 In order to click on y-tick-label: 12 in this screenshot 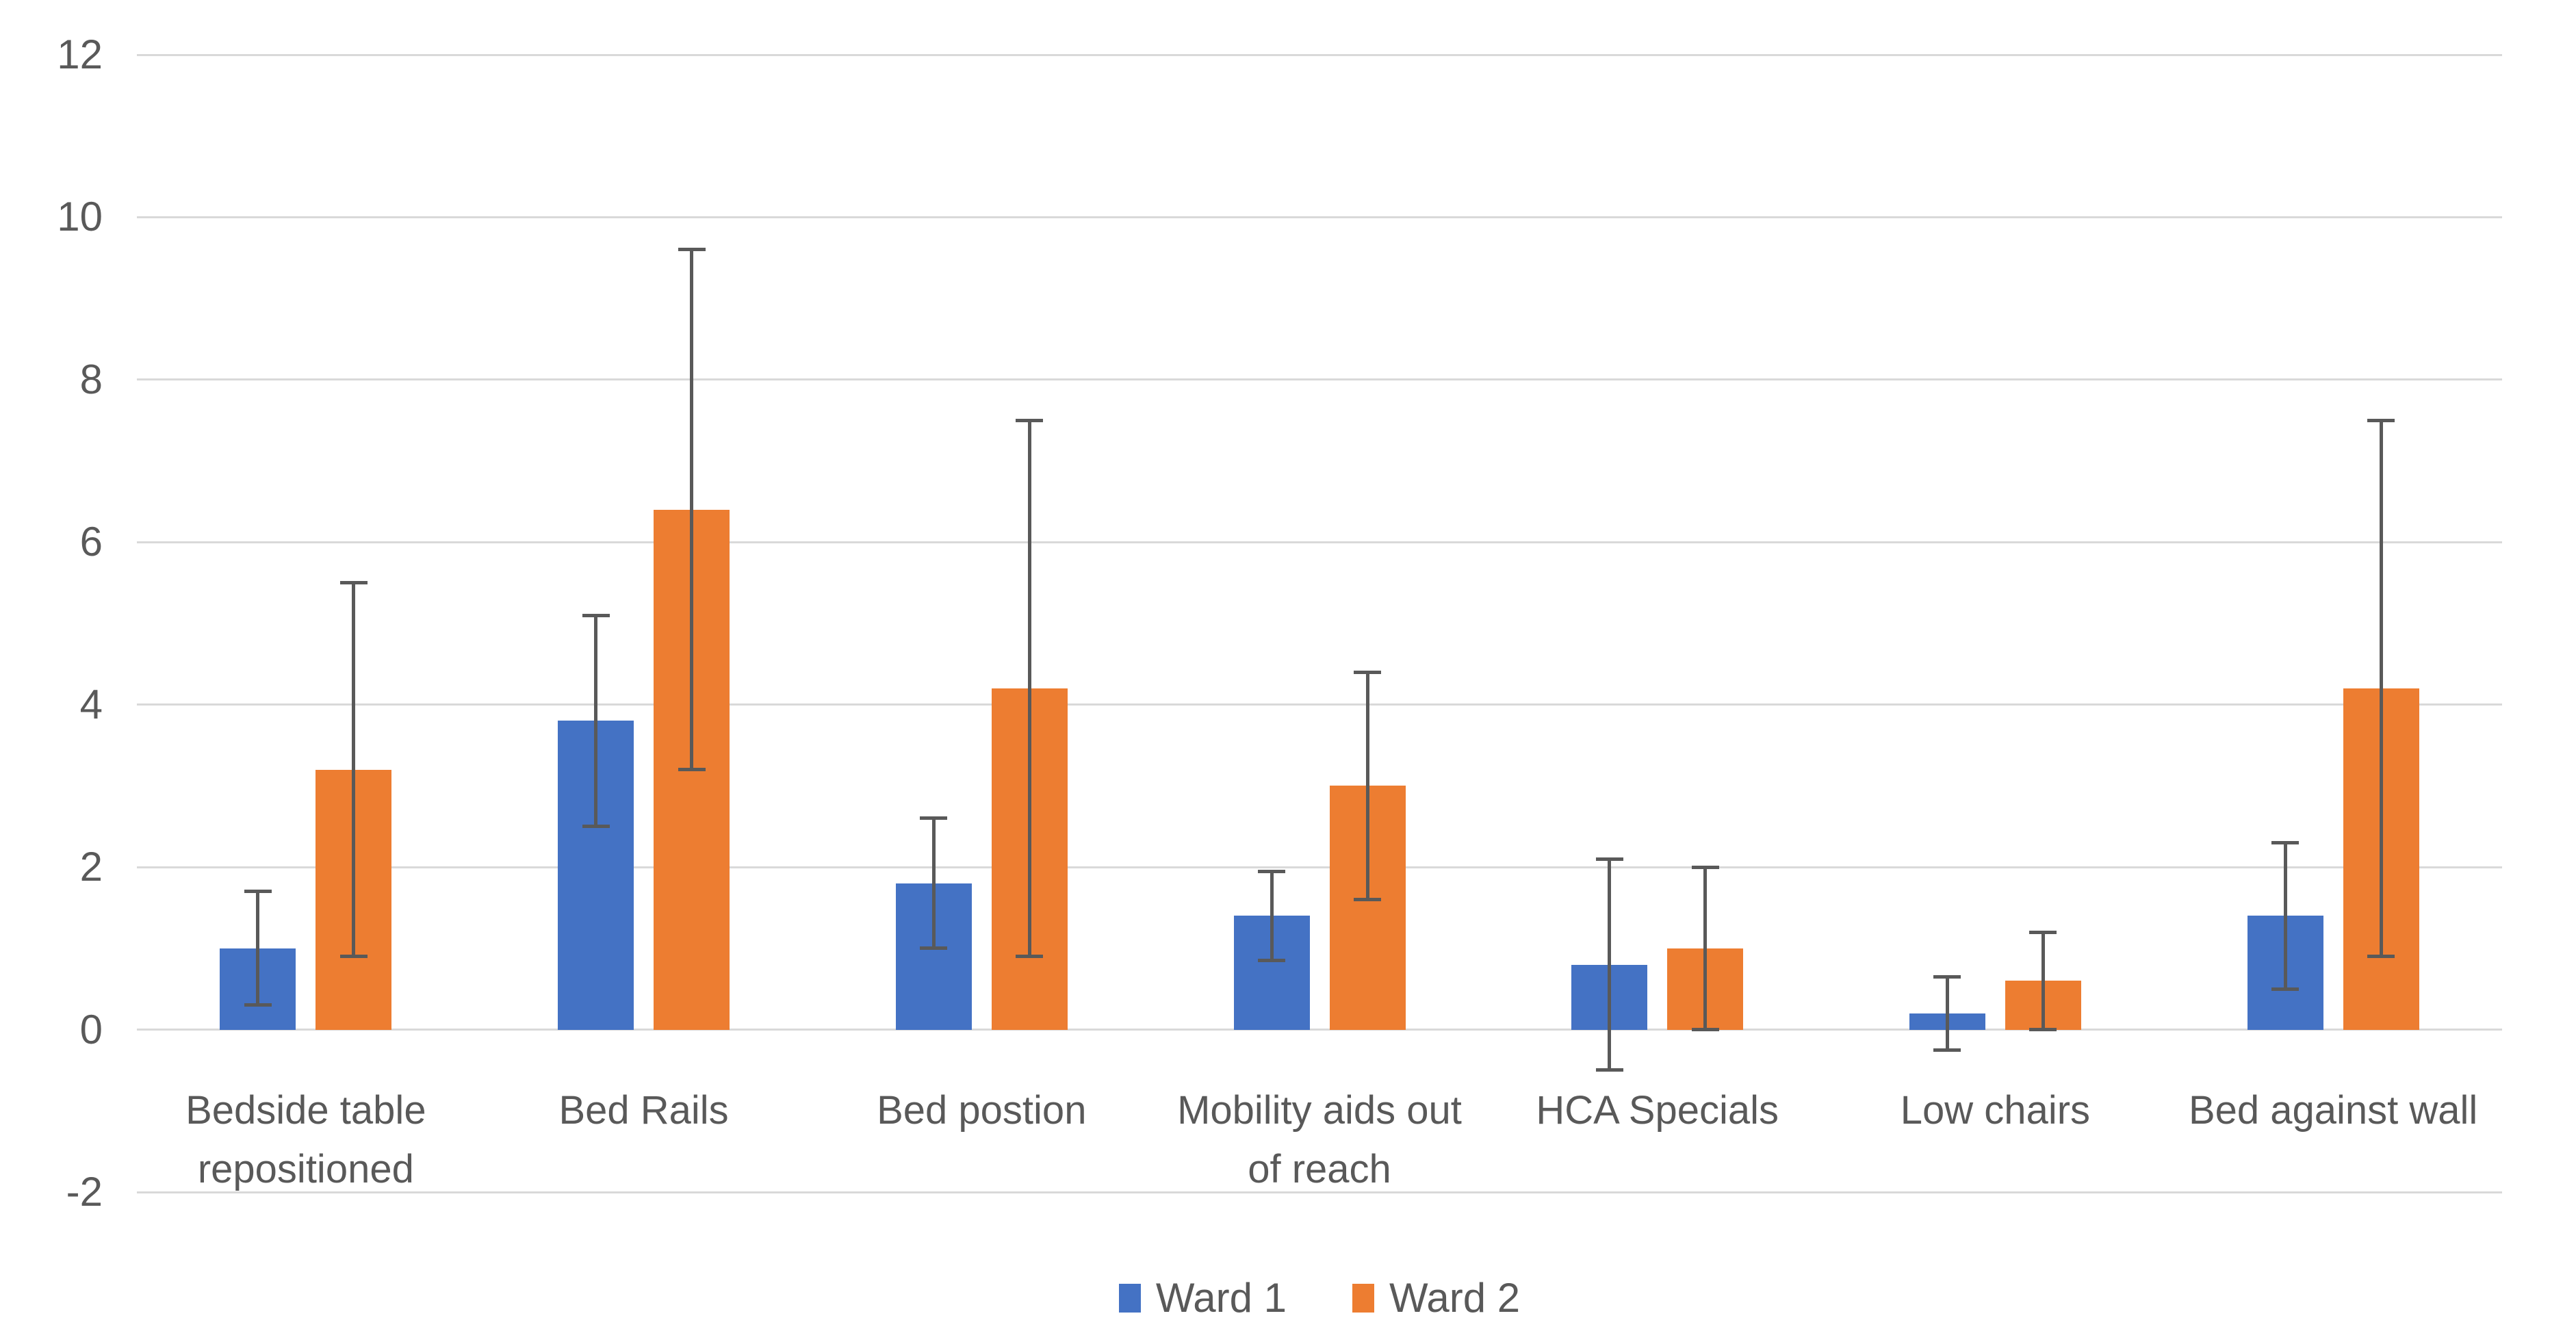, I will do `click(80, 54)`.